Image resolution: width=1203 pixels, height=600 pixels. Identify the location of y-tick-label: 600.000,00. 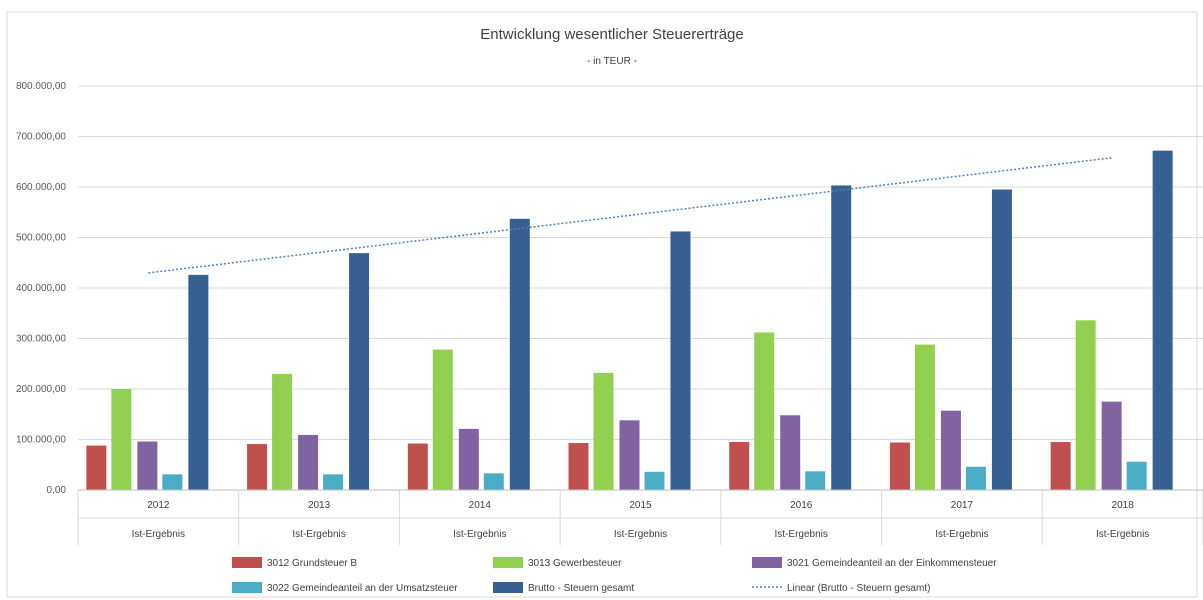
(41, 187).